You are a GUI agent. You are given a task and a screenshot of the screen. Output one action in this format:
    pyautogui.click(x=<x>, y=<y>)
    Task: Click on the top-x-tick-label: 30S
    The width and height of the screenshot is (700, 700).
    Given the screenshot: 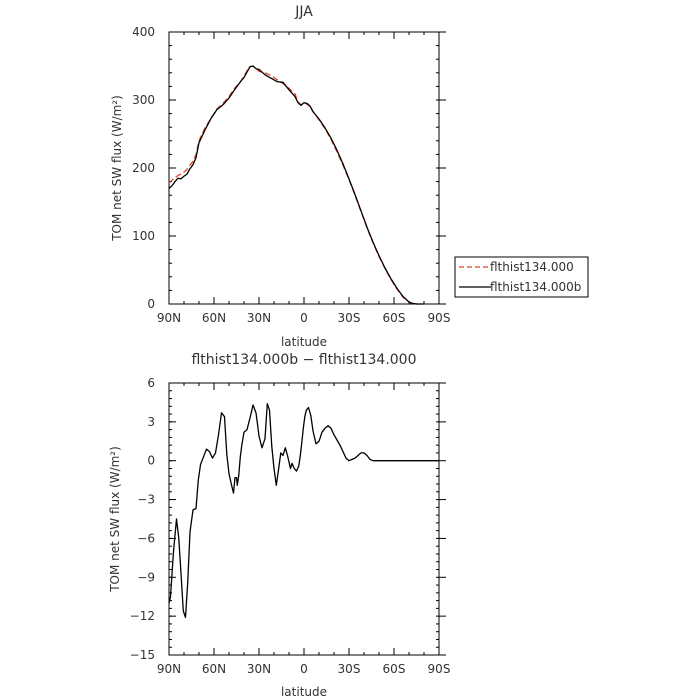 What is the action you would take?
    pyautogui.click(x=349, y=318)
    